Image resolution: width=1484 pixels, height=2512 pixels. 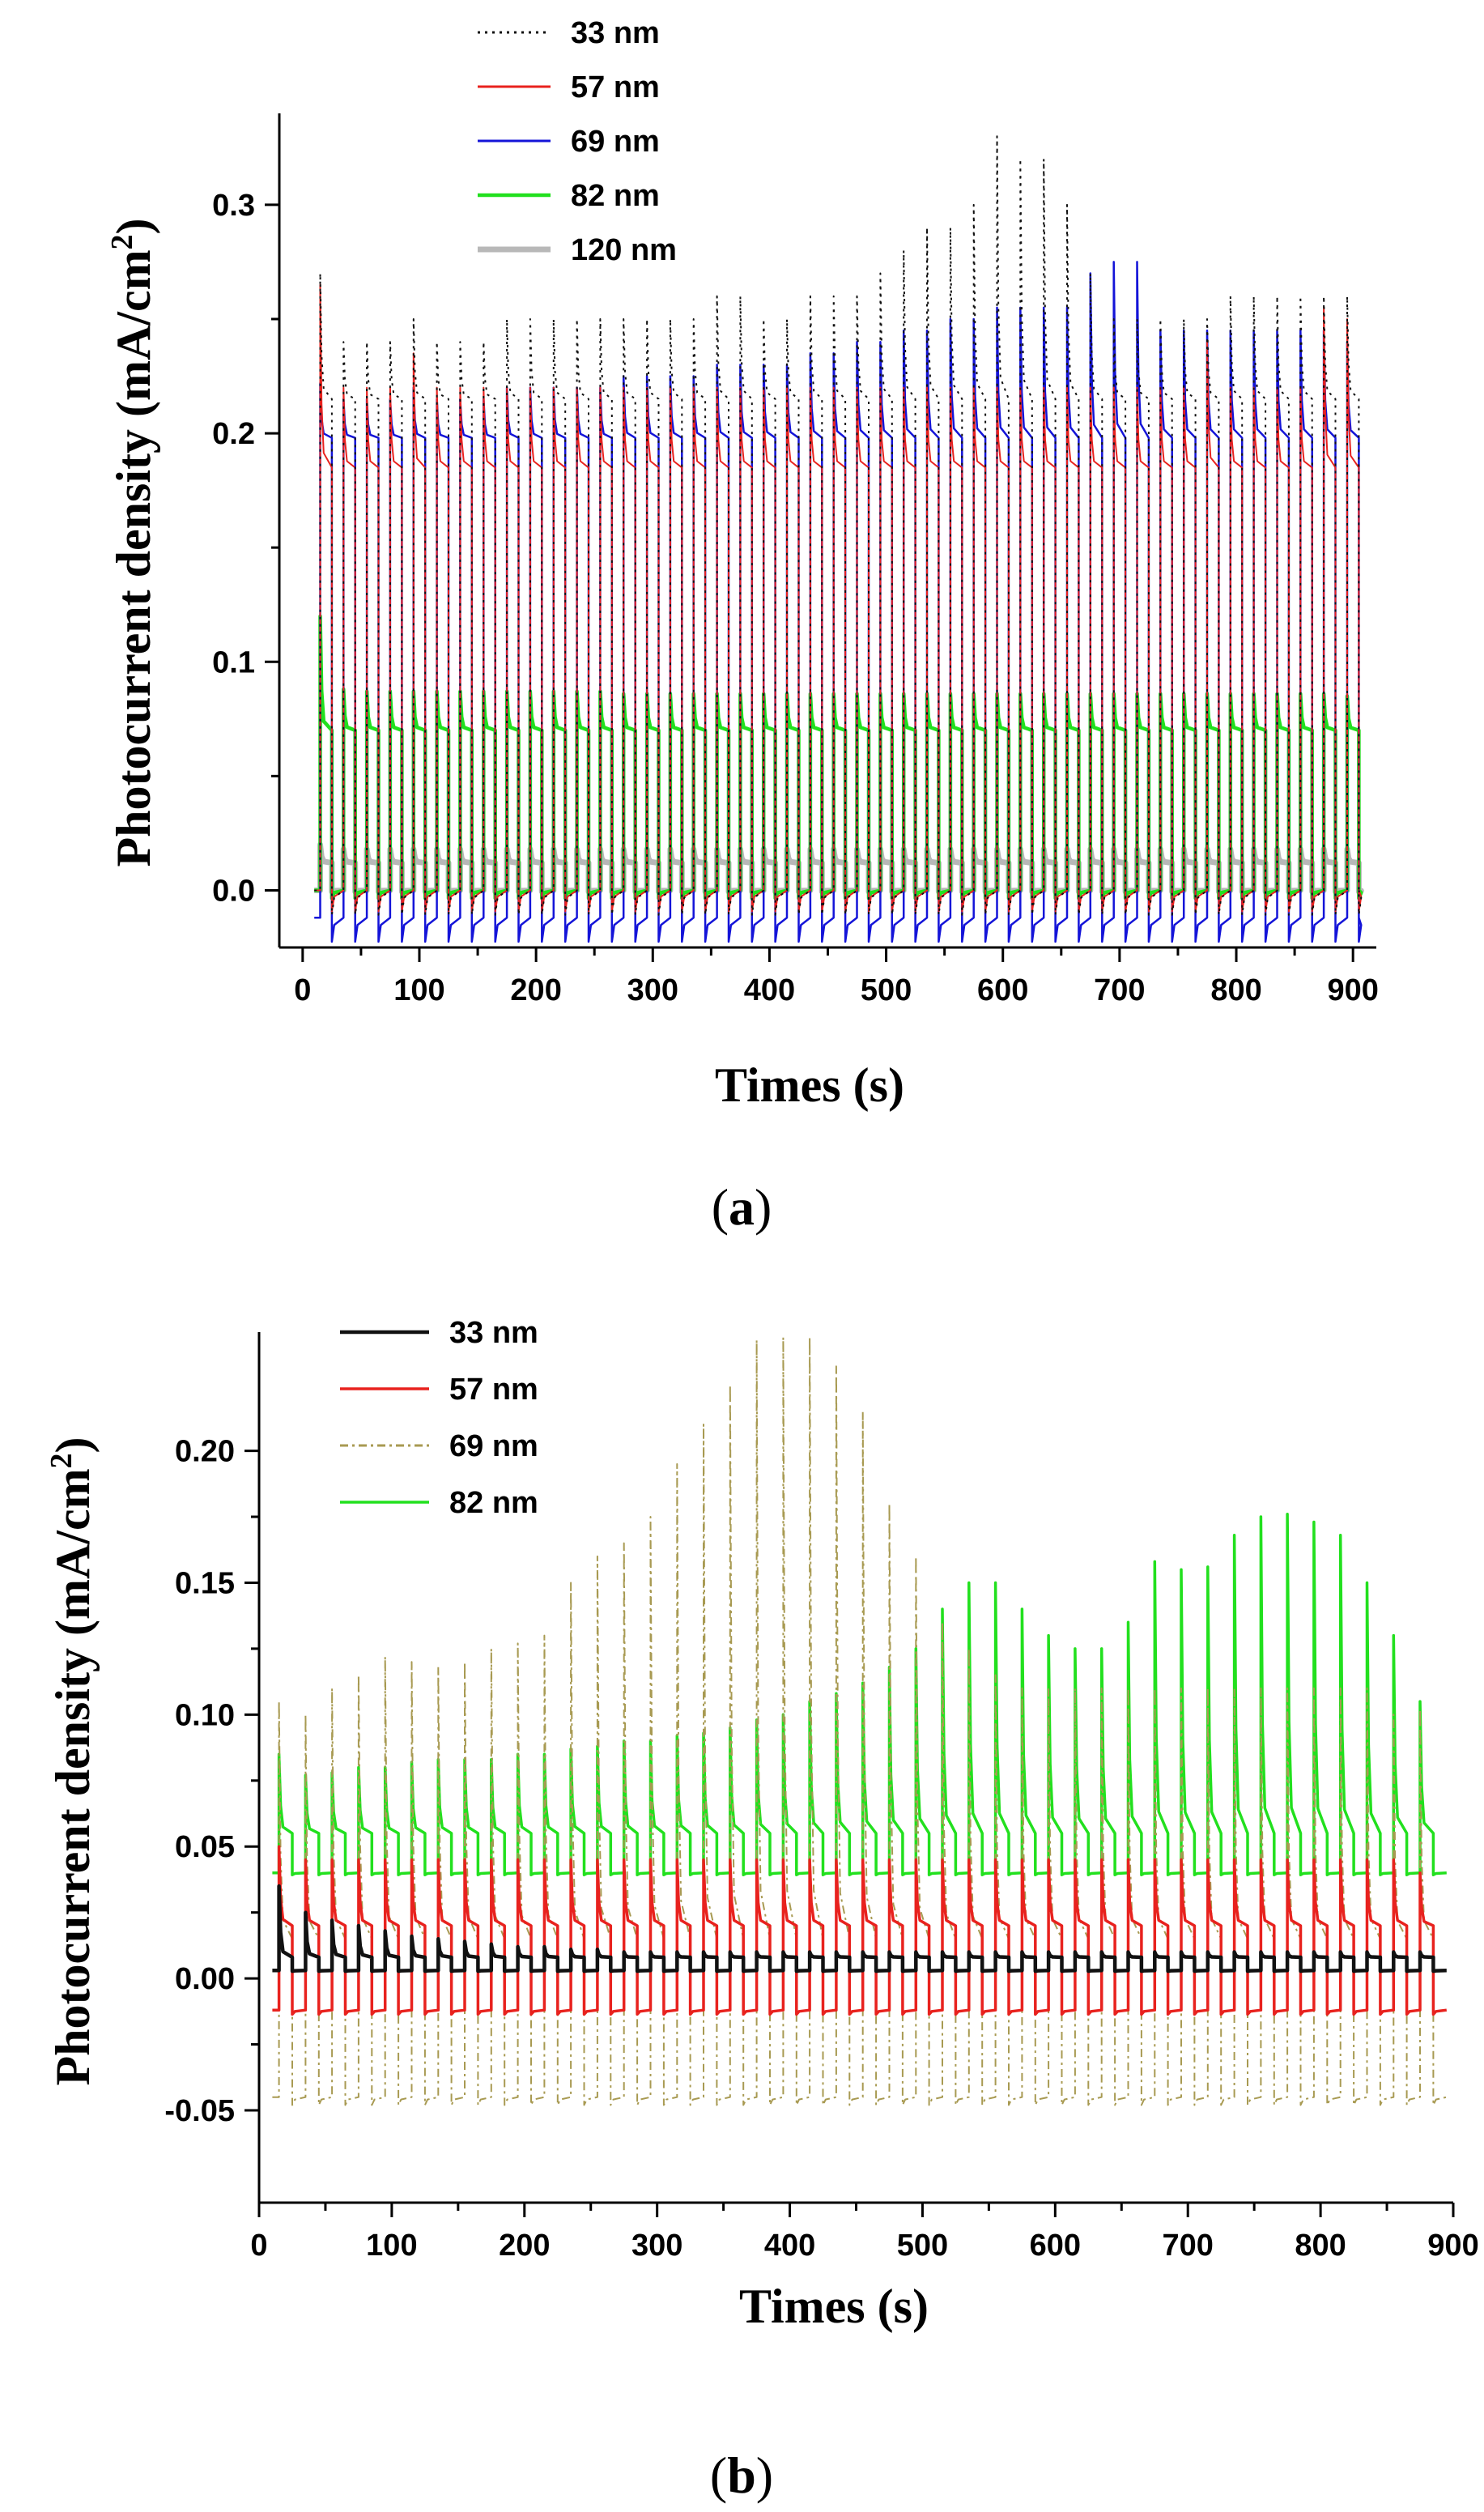 What do you see at coordinates (132, 542) in the screenshot?
I see `y-axis-title-a: Photocurrent density (mA/cm2)` at bounding box center [132, 542].